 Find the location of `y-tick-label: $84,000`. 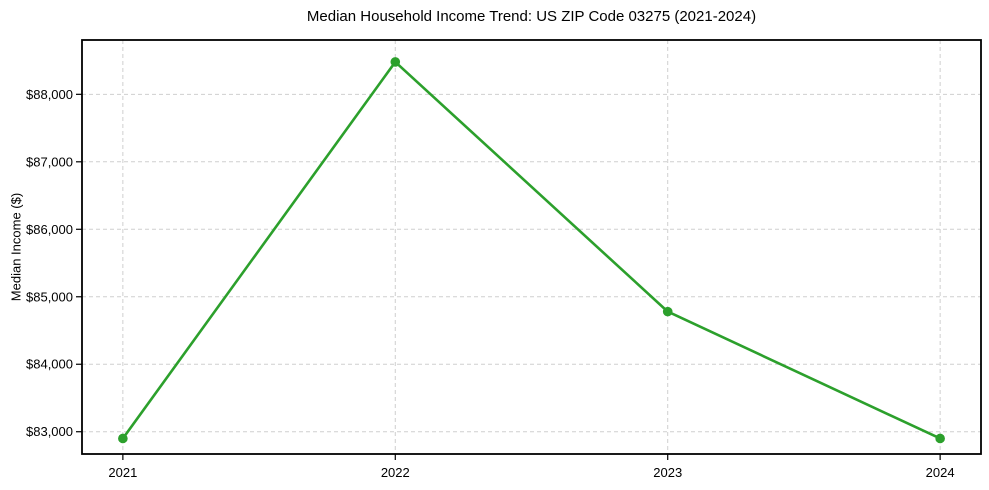

y-tick-label: $84,000 is located at coordinates (49, 364).